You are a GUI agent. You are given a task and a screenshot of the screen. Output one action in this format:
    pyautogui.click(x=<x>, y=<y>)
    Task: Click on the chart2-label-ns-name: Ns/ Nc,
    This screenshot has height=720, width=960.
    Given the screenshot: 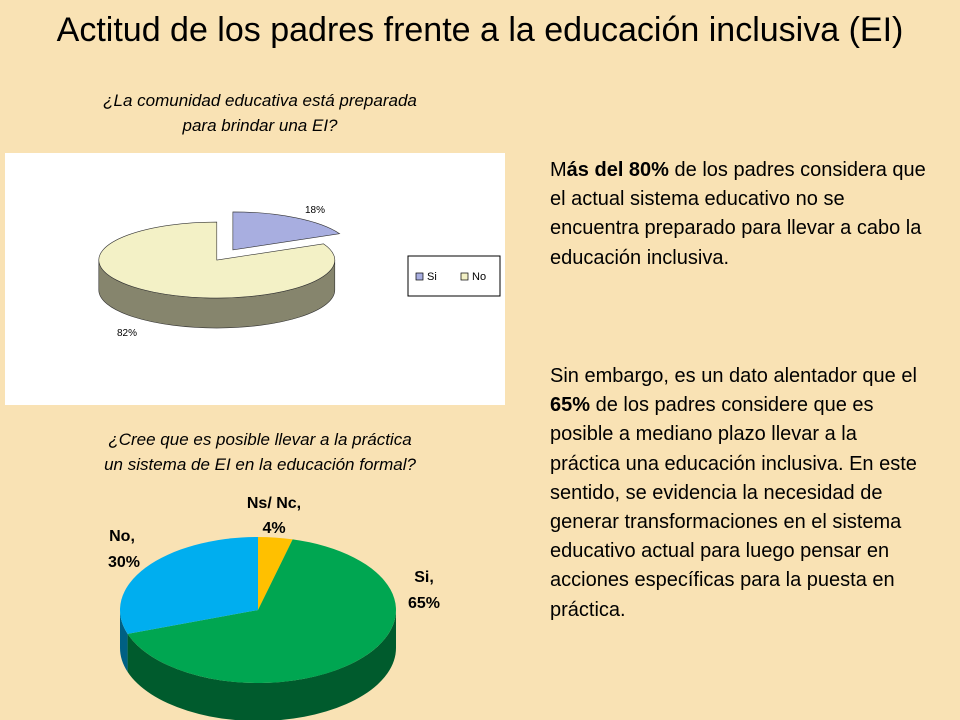 What is the action you would take?
    pyautogui.click(x=274, y=503)
    